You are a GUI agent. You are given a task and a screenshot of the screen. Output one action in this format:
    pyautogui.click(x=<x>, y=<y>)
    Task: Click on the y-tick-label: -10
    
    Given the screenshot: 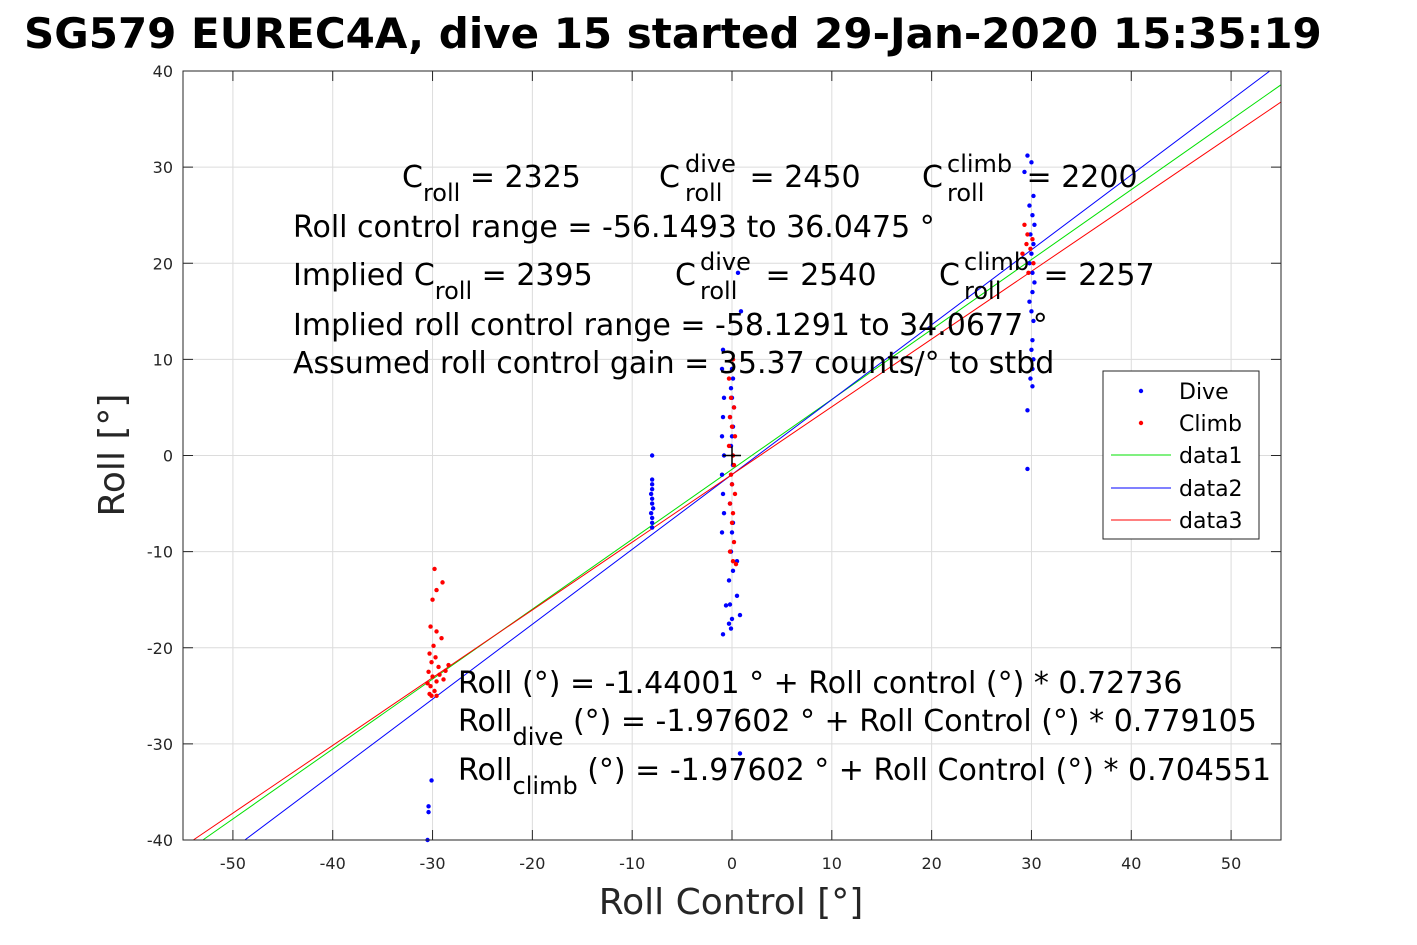 What is the action you would take?
    pyautogui.click(x=160, y=552)
    